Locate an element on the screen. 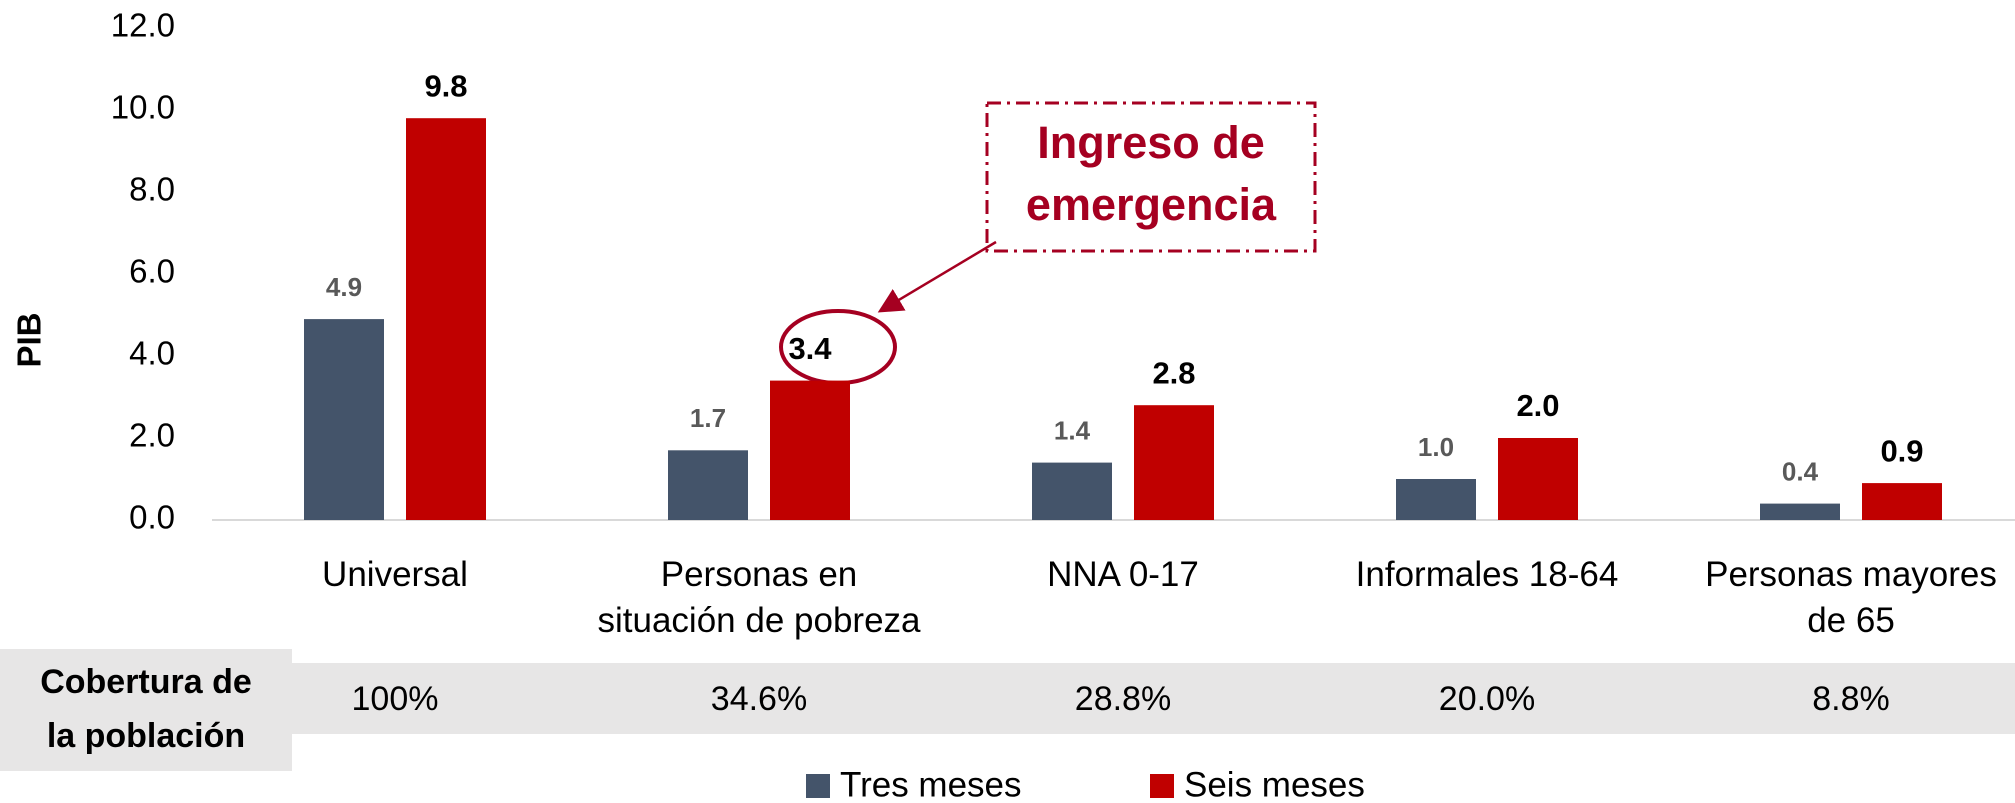 The image size is (2015, 803). value-label: 1.0 is located at coordinates (1436, 447).